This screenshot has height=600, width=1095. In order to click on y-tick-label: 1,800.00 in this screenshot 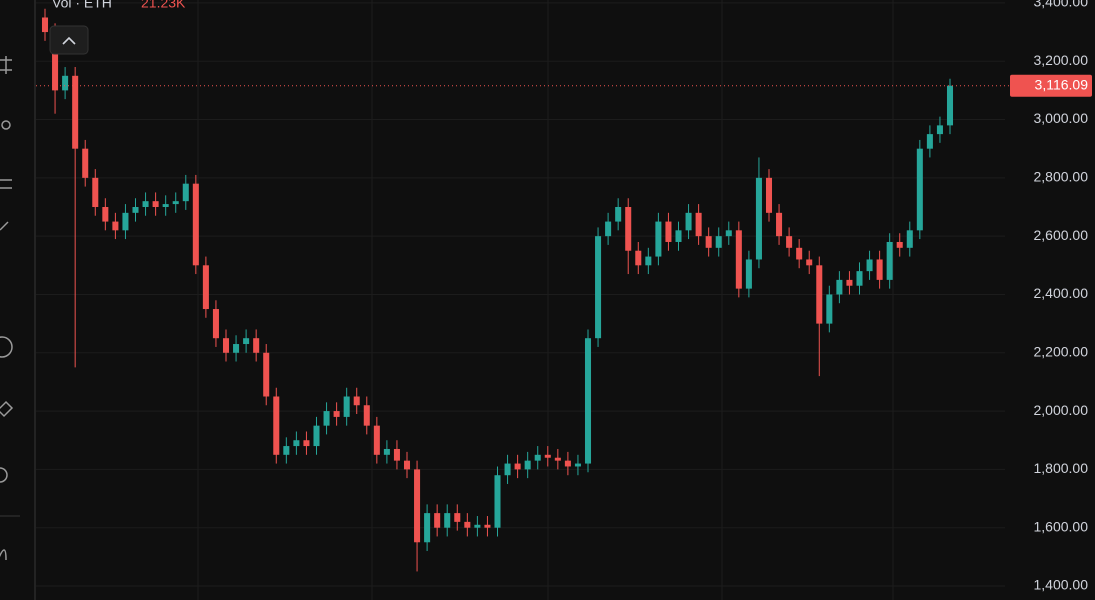, I will do `click(1061, 468)`.